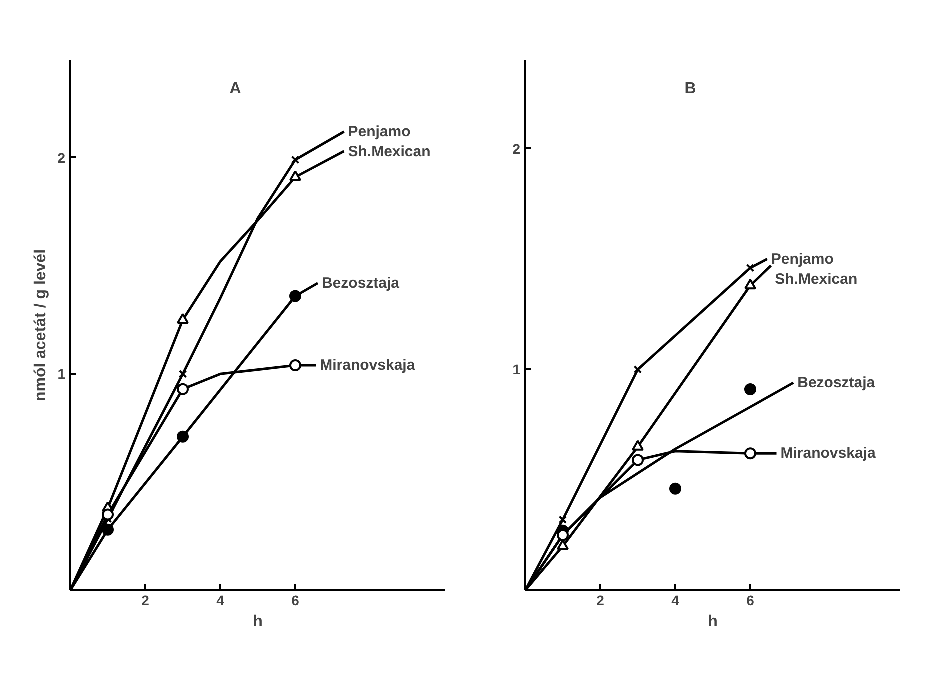  Describe the element at coordinates (41, 325) in the screenshot. I see `y-axis-title: nmól acetát / g levél` at that location.